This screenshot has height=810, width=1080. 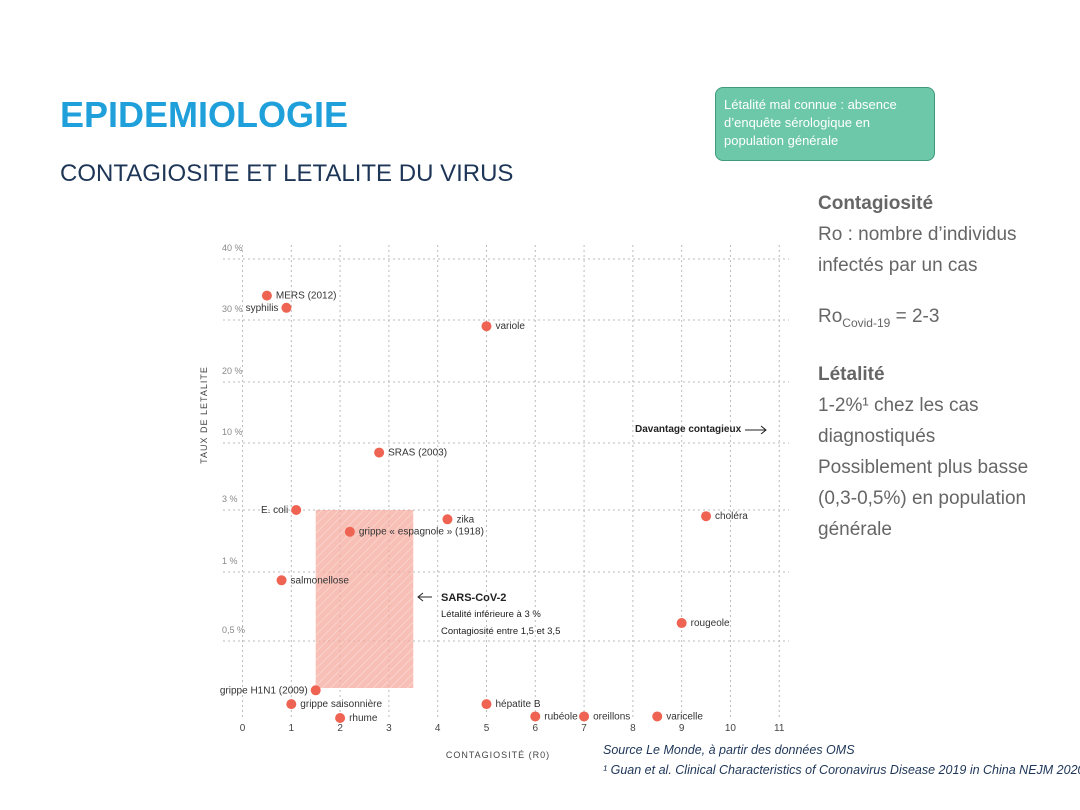 What do you see at coordinates (438, 728) in the screenshot?
I see `x-tick-label: 4` at bounding box center [438, 728].